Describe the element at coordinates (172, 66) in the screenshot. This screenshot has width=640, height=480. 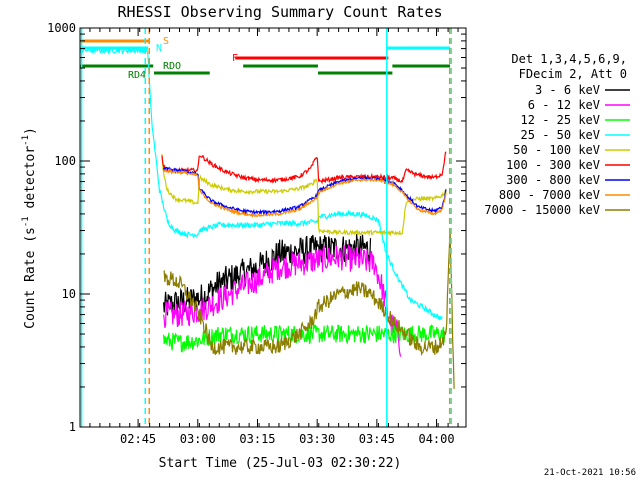
I see `flag-label: RDO` at that location.